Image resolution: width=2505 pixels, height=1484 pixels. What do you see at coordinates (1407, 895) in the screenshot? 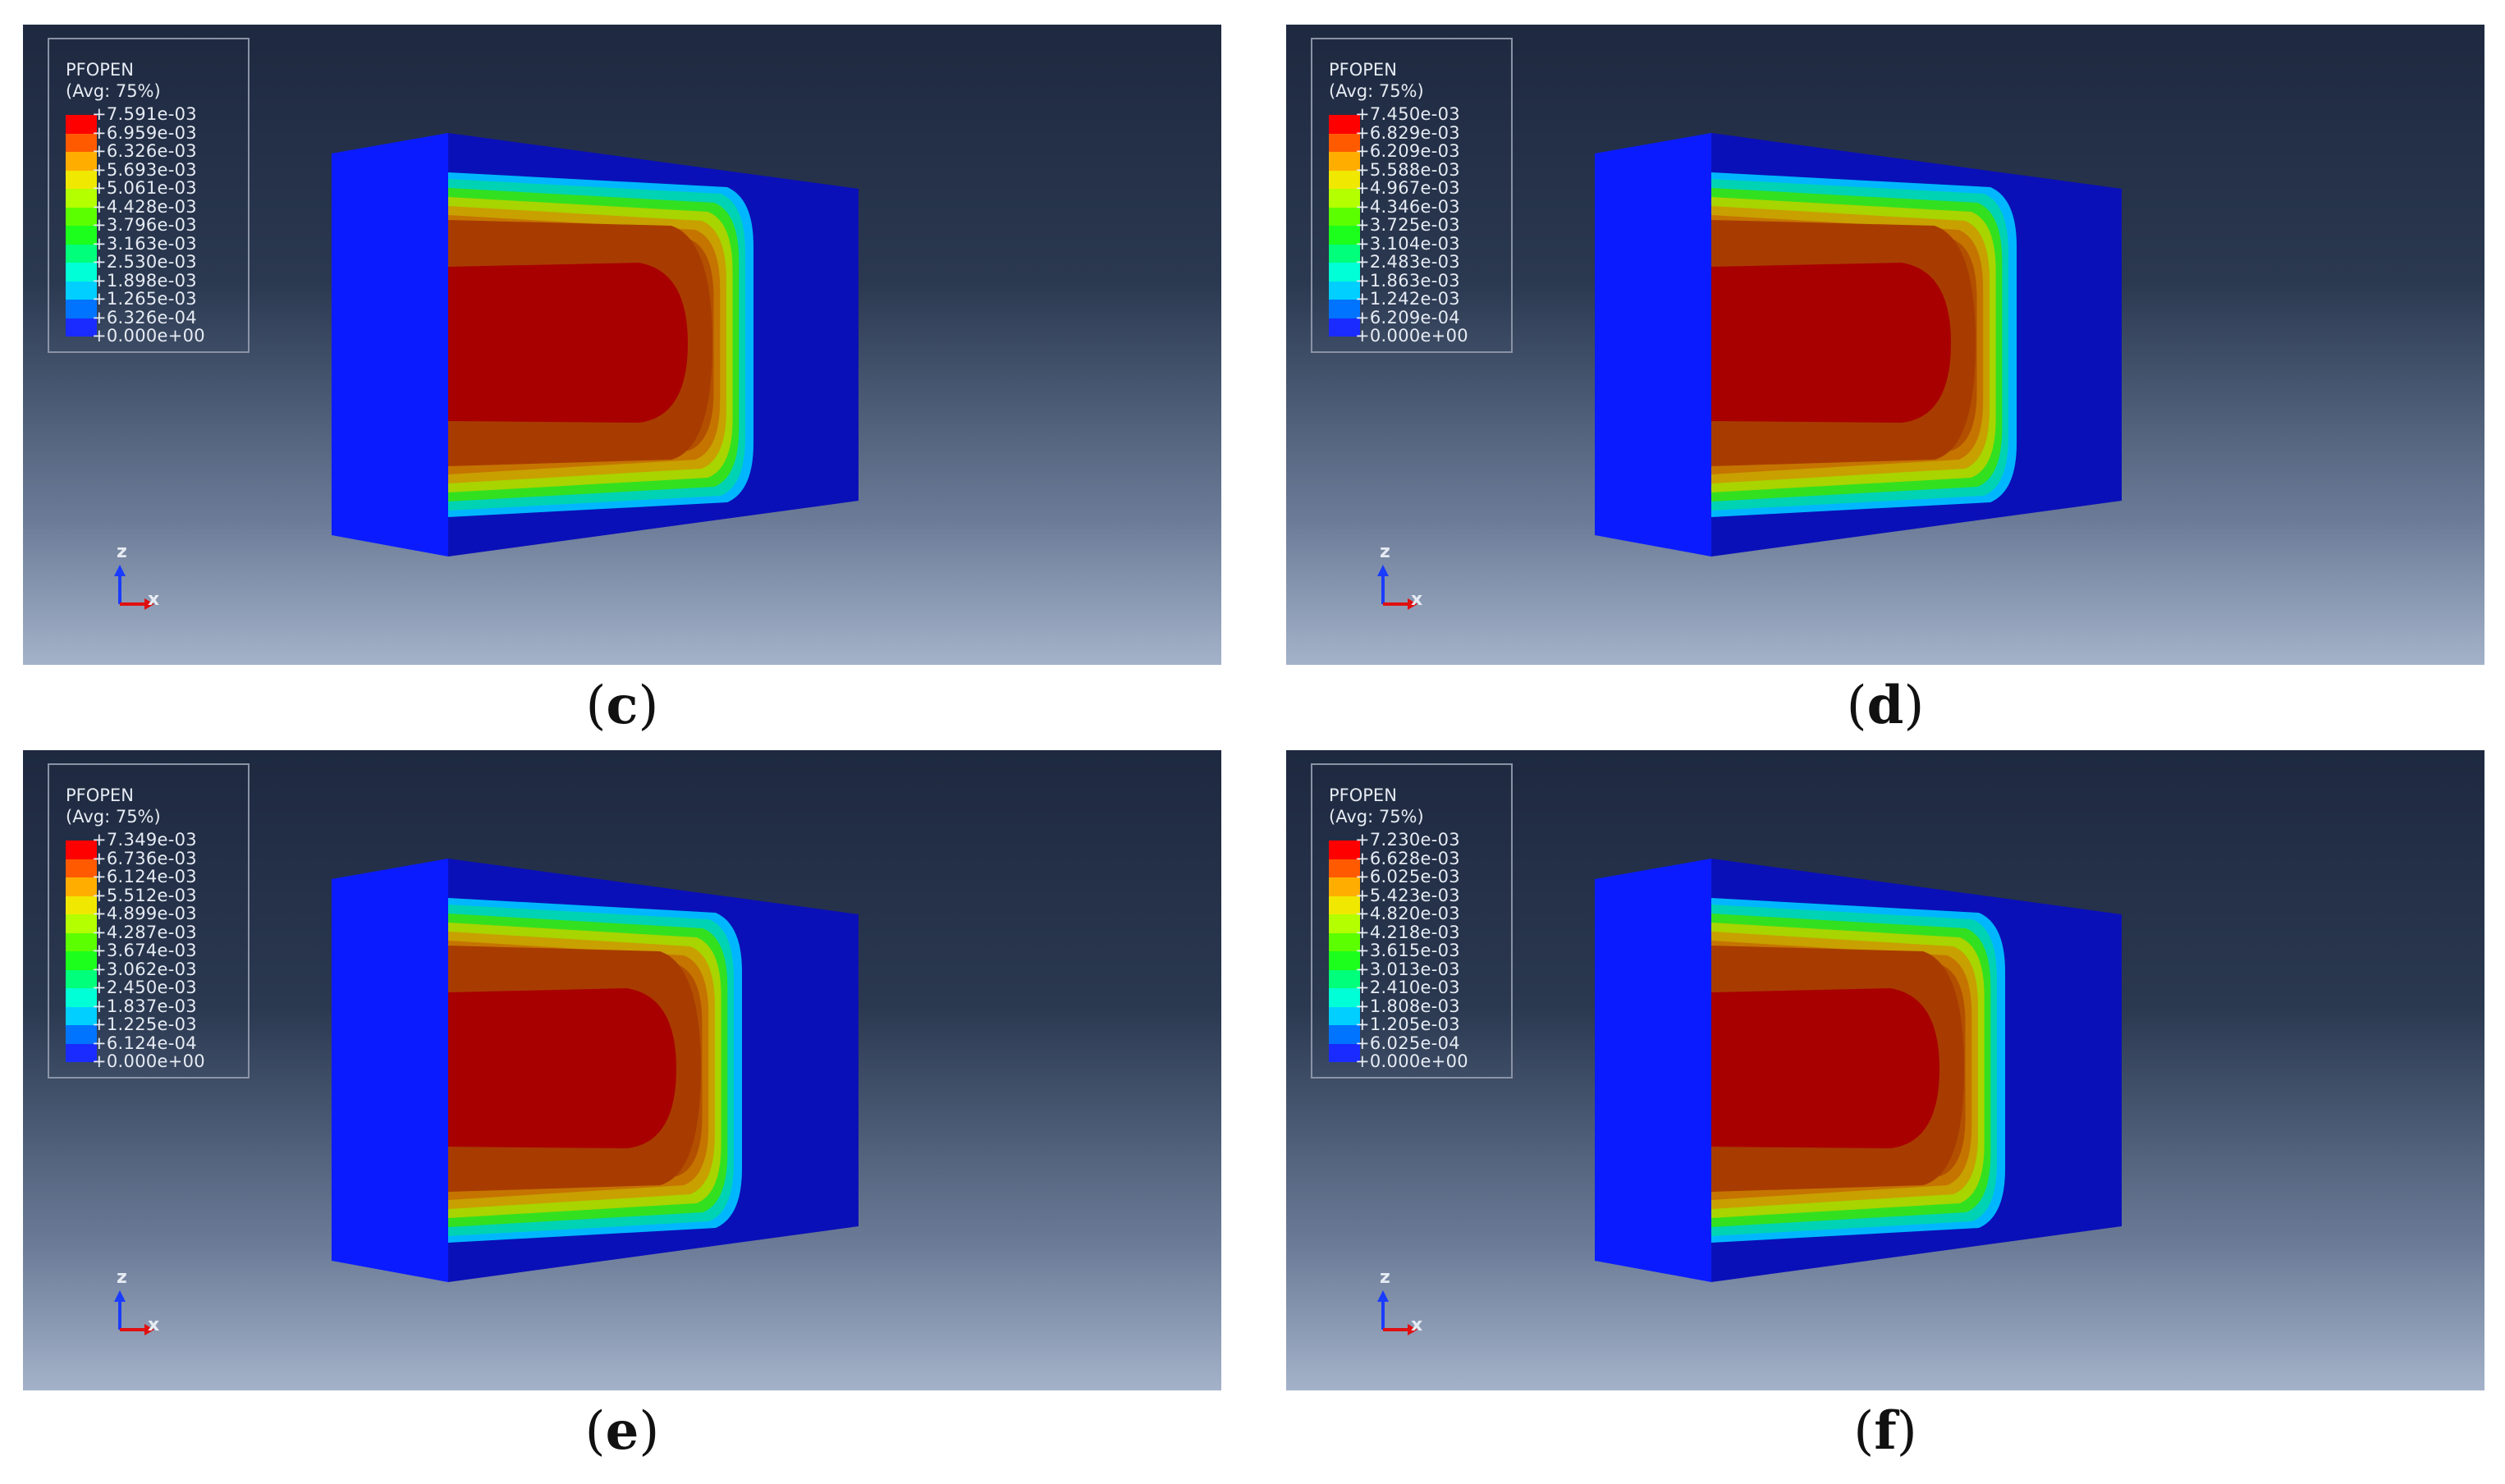
I see `legend-value: +5.423e-03` at bounding box center [1407, 895].